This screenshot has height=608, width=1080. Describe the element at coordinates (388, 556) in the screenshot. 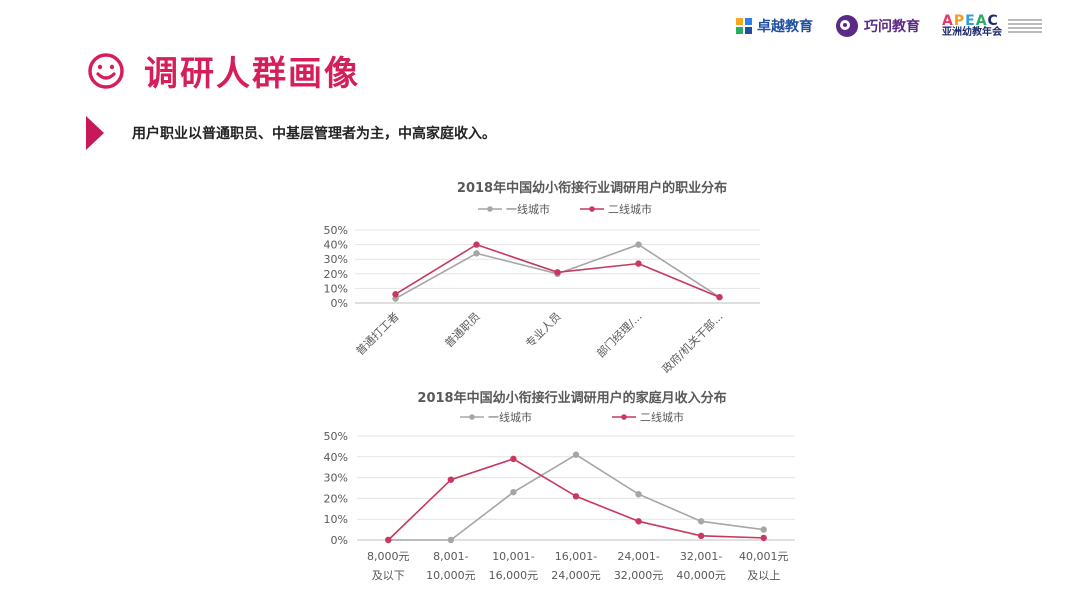

I see `chart2-xtick: 8,000元` at that location.